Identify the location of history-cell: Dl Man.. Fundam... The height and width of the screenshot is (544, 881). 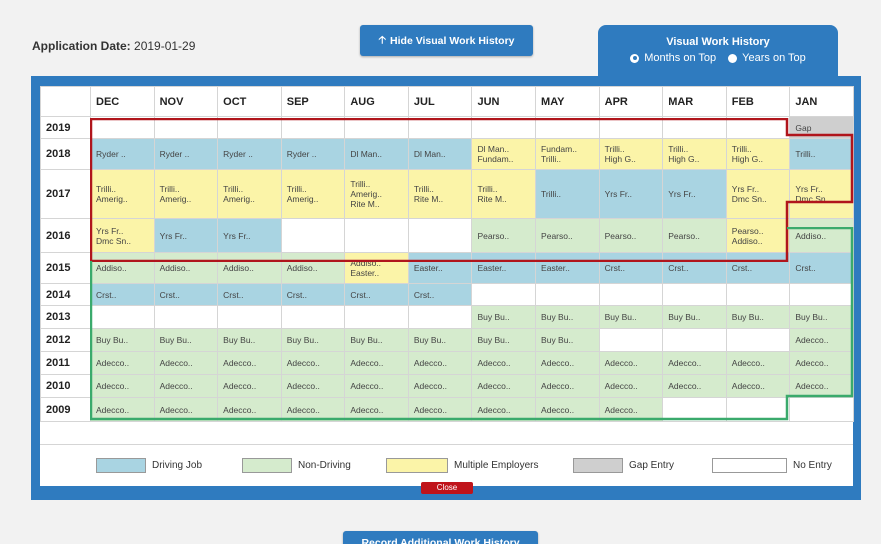
(504, 154).